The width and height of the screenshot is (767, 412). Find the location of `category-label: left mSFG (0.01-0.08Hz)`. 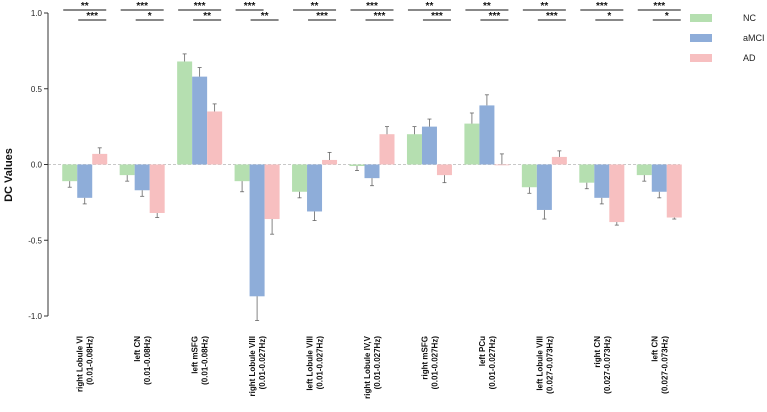

category-label: left mSFG (0.01-0.08Hz) is located at coordinates (200, 360).